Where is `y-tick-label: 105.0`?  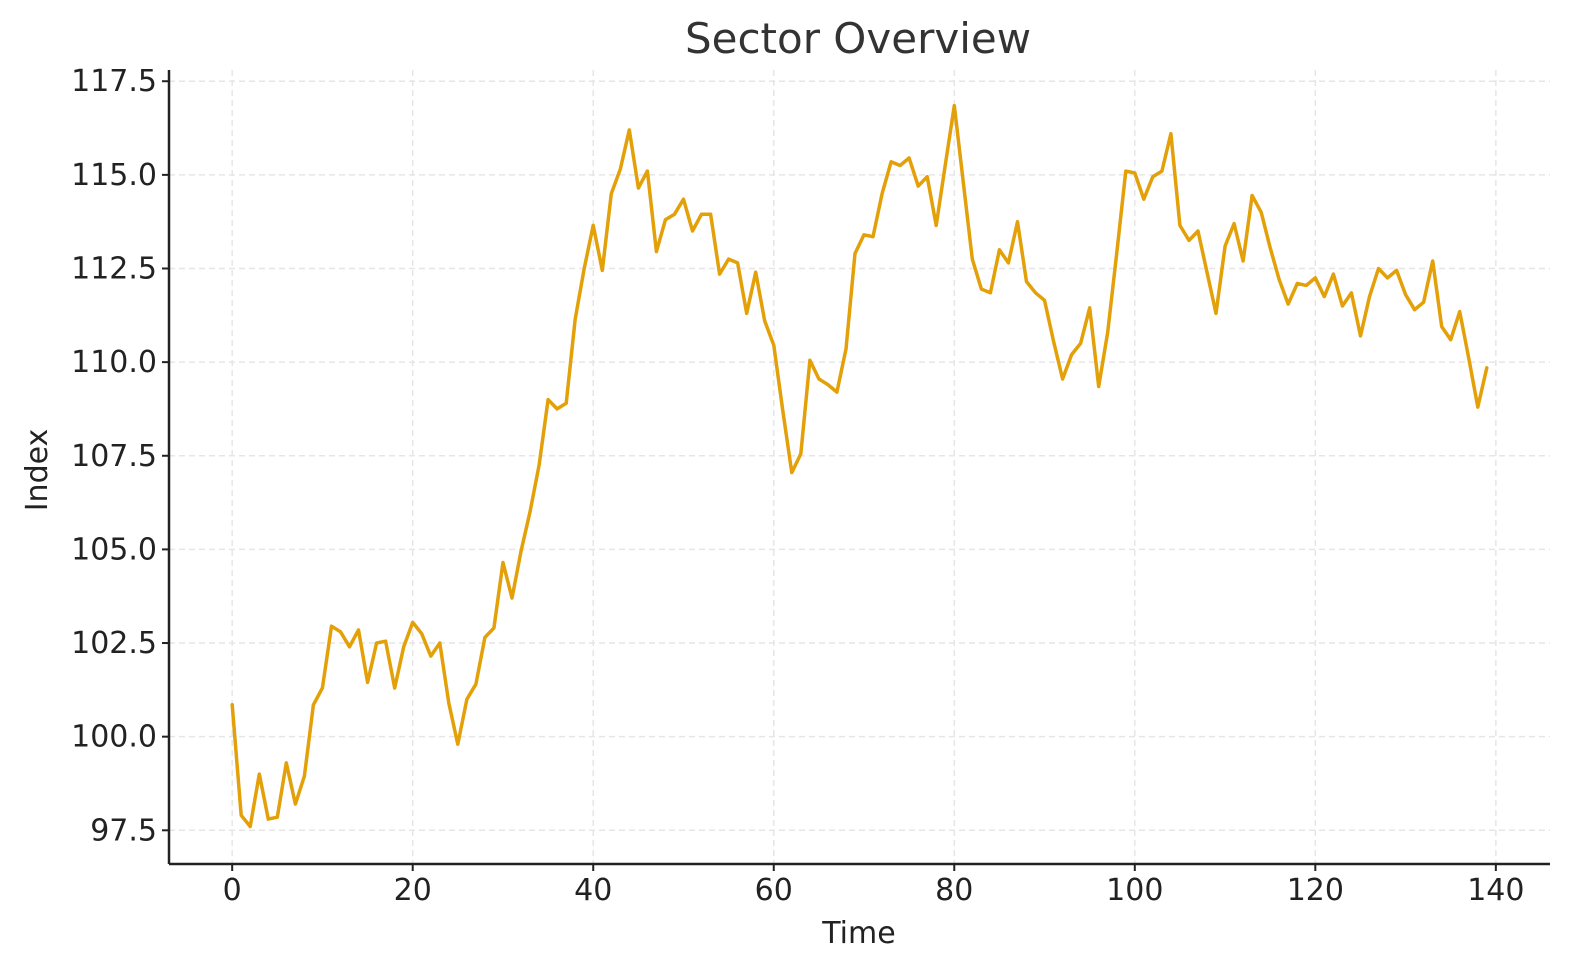 y-tick-label: 105.0 is located at coordinates (114, 549).